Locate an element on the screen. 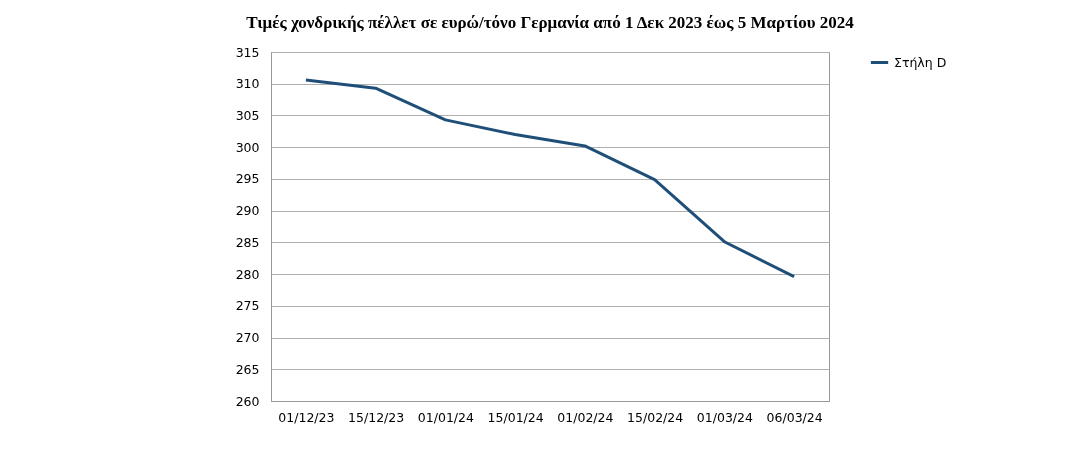 The height and width of the screenshot is (463, 1069). x-tick-label: 15/02/24 is located at coordinates (655, 417).